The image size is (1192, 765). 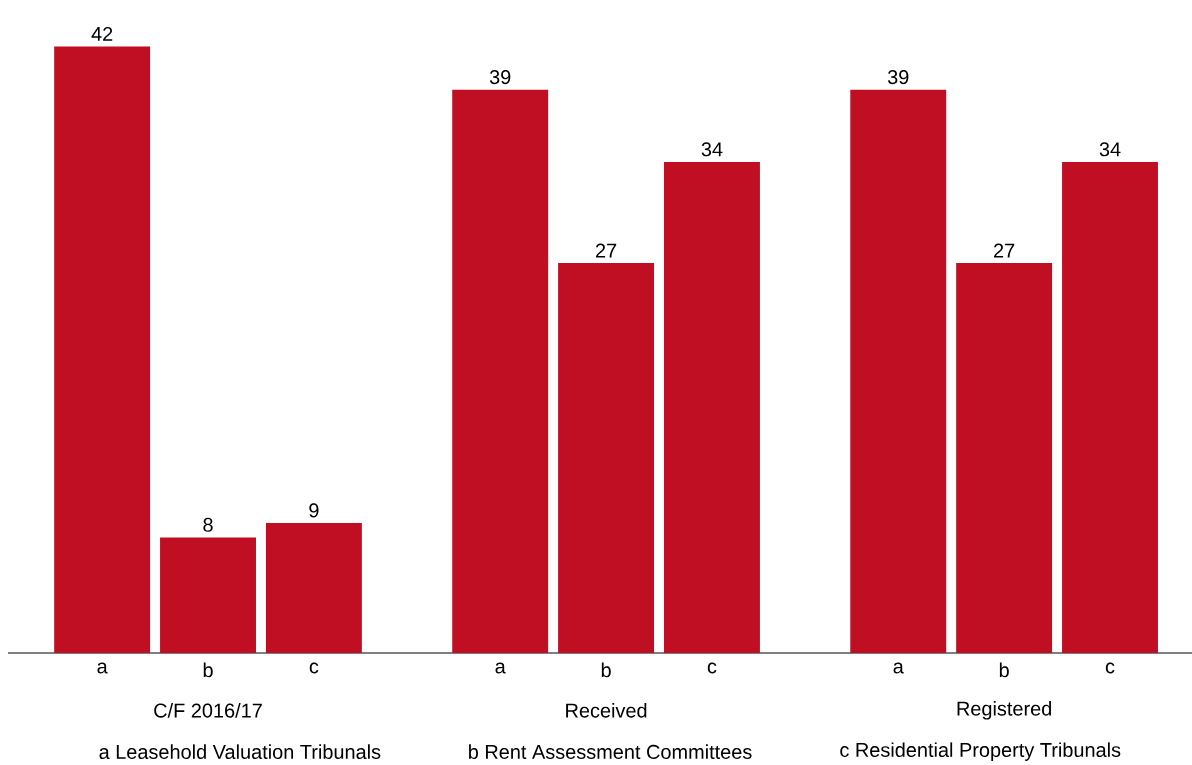 I want to click on series-label: a, so click(x=102, y=668).